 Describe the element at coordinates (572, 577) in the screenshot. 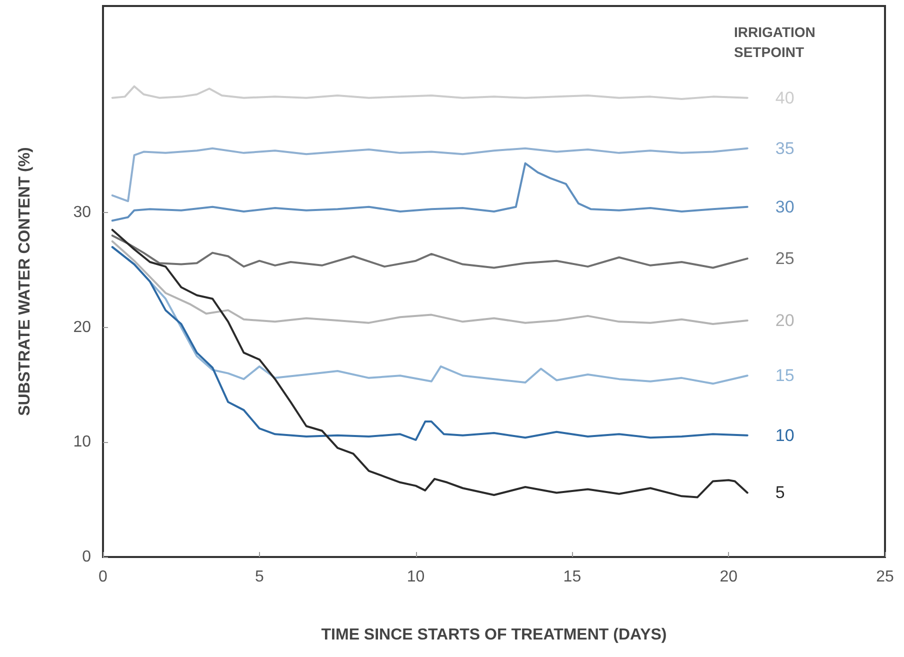

I see `x-tick-label: 15` at that location.